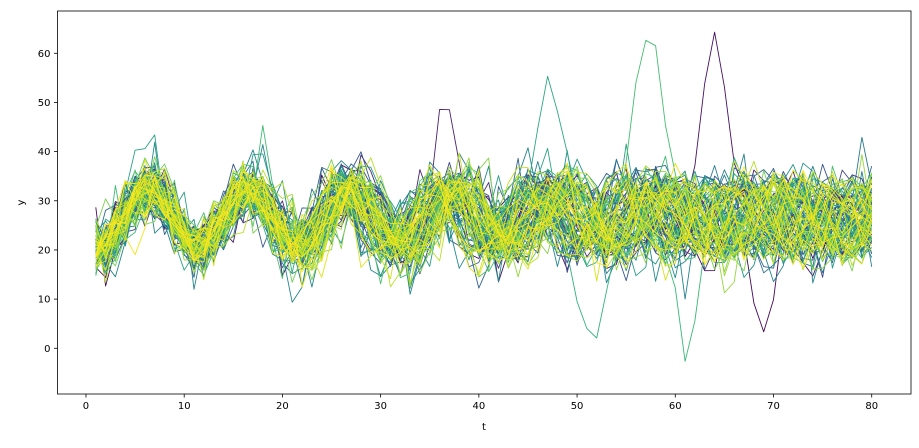  Describe the element at coordinates (184, 406) in the screenshot. I see `x-tick-label: 10` at that location.